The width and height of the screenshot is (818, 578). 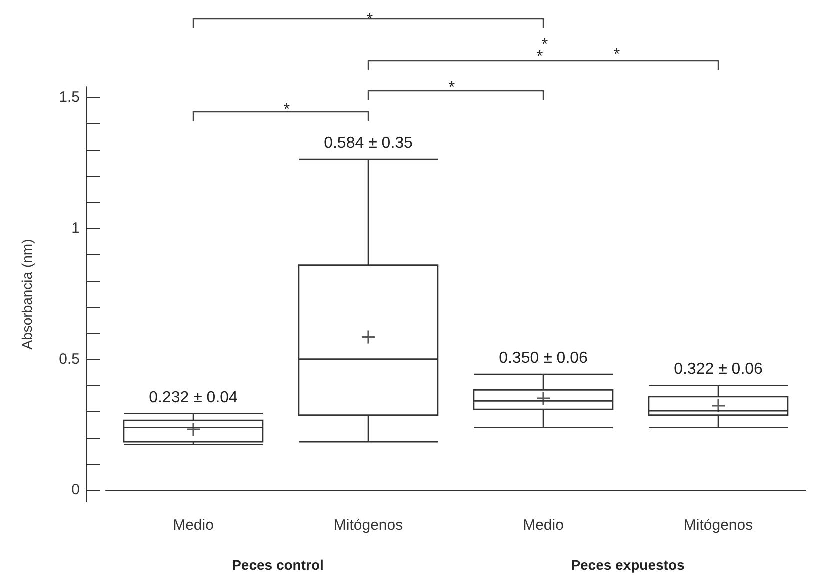 I want to click on annotation: 0.584 ± 0.35, so click(x=369, y=143).